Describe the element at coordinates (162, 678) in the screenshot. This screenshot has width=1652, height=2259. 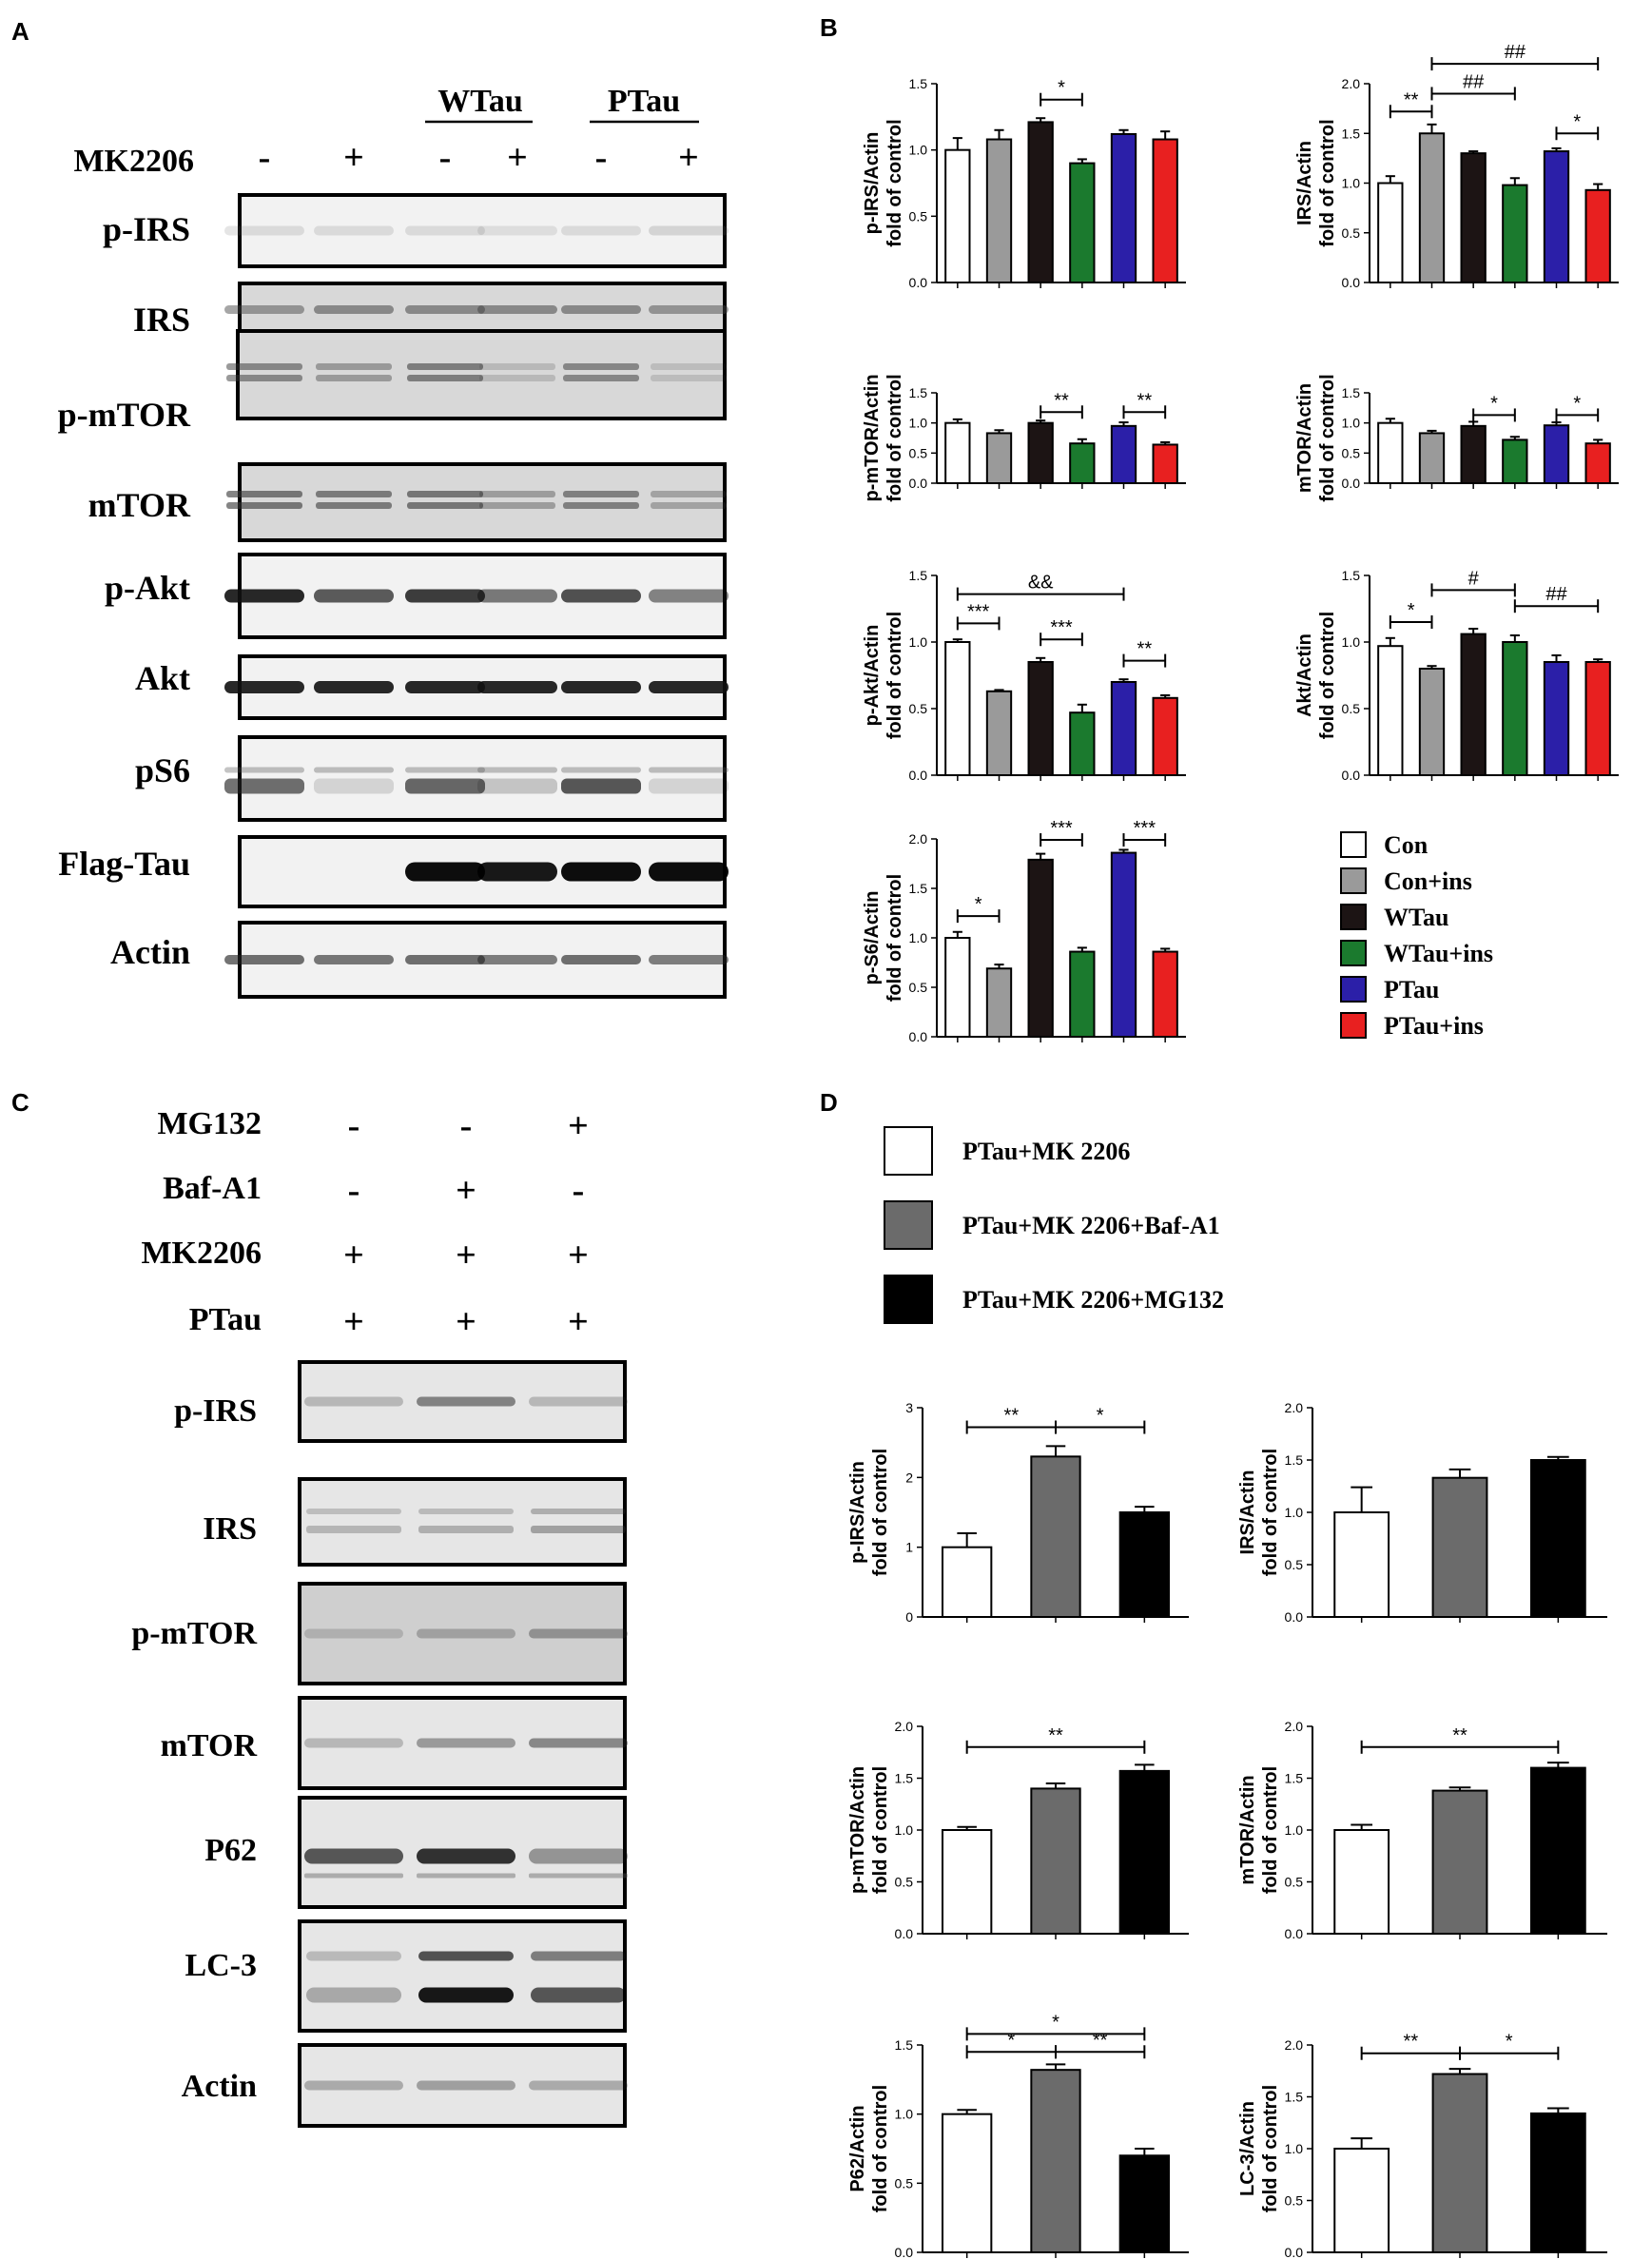
I see `blot-a-row-label: Akt` at that location.